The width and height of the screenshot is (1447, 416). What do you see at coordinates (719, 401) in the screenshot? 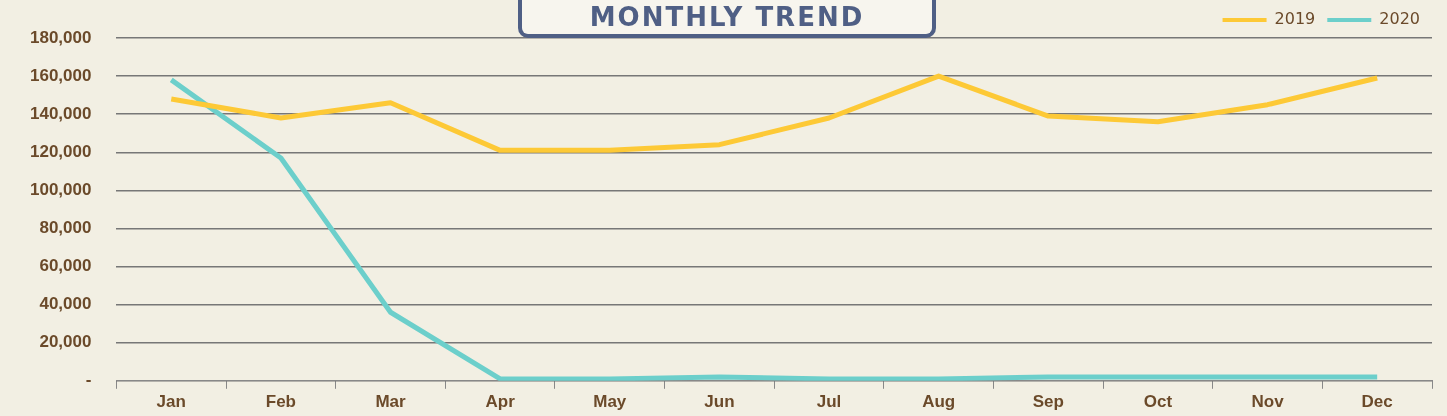
I see `x-tick-label: Jun` at bounding box center [719, 401].